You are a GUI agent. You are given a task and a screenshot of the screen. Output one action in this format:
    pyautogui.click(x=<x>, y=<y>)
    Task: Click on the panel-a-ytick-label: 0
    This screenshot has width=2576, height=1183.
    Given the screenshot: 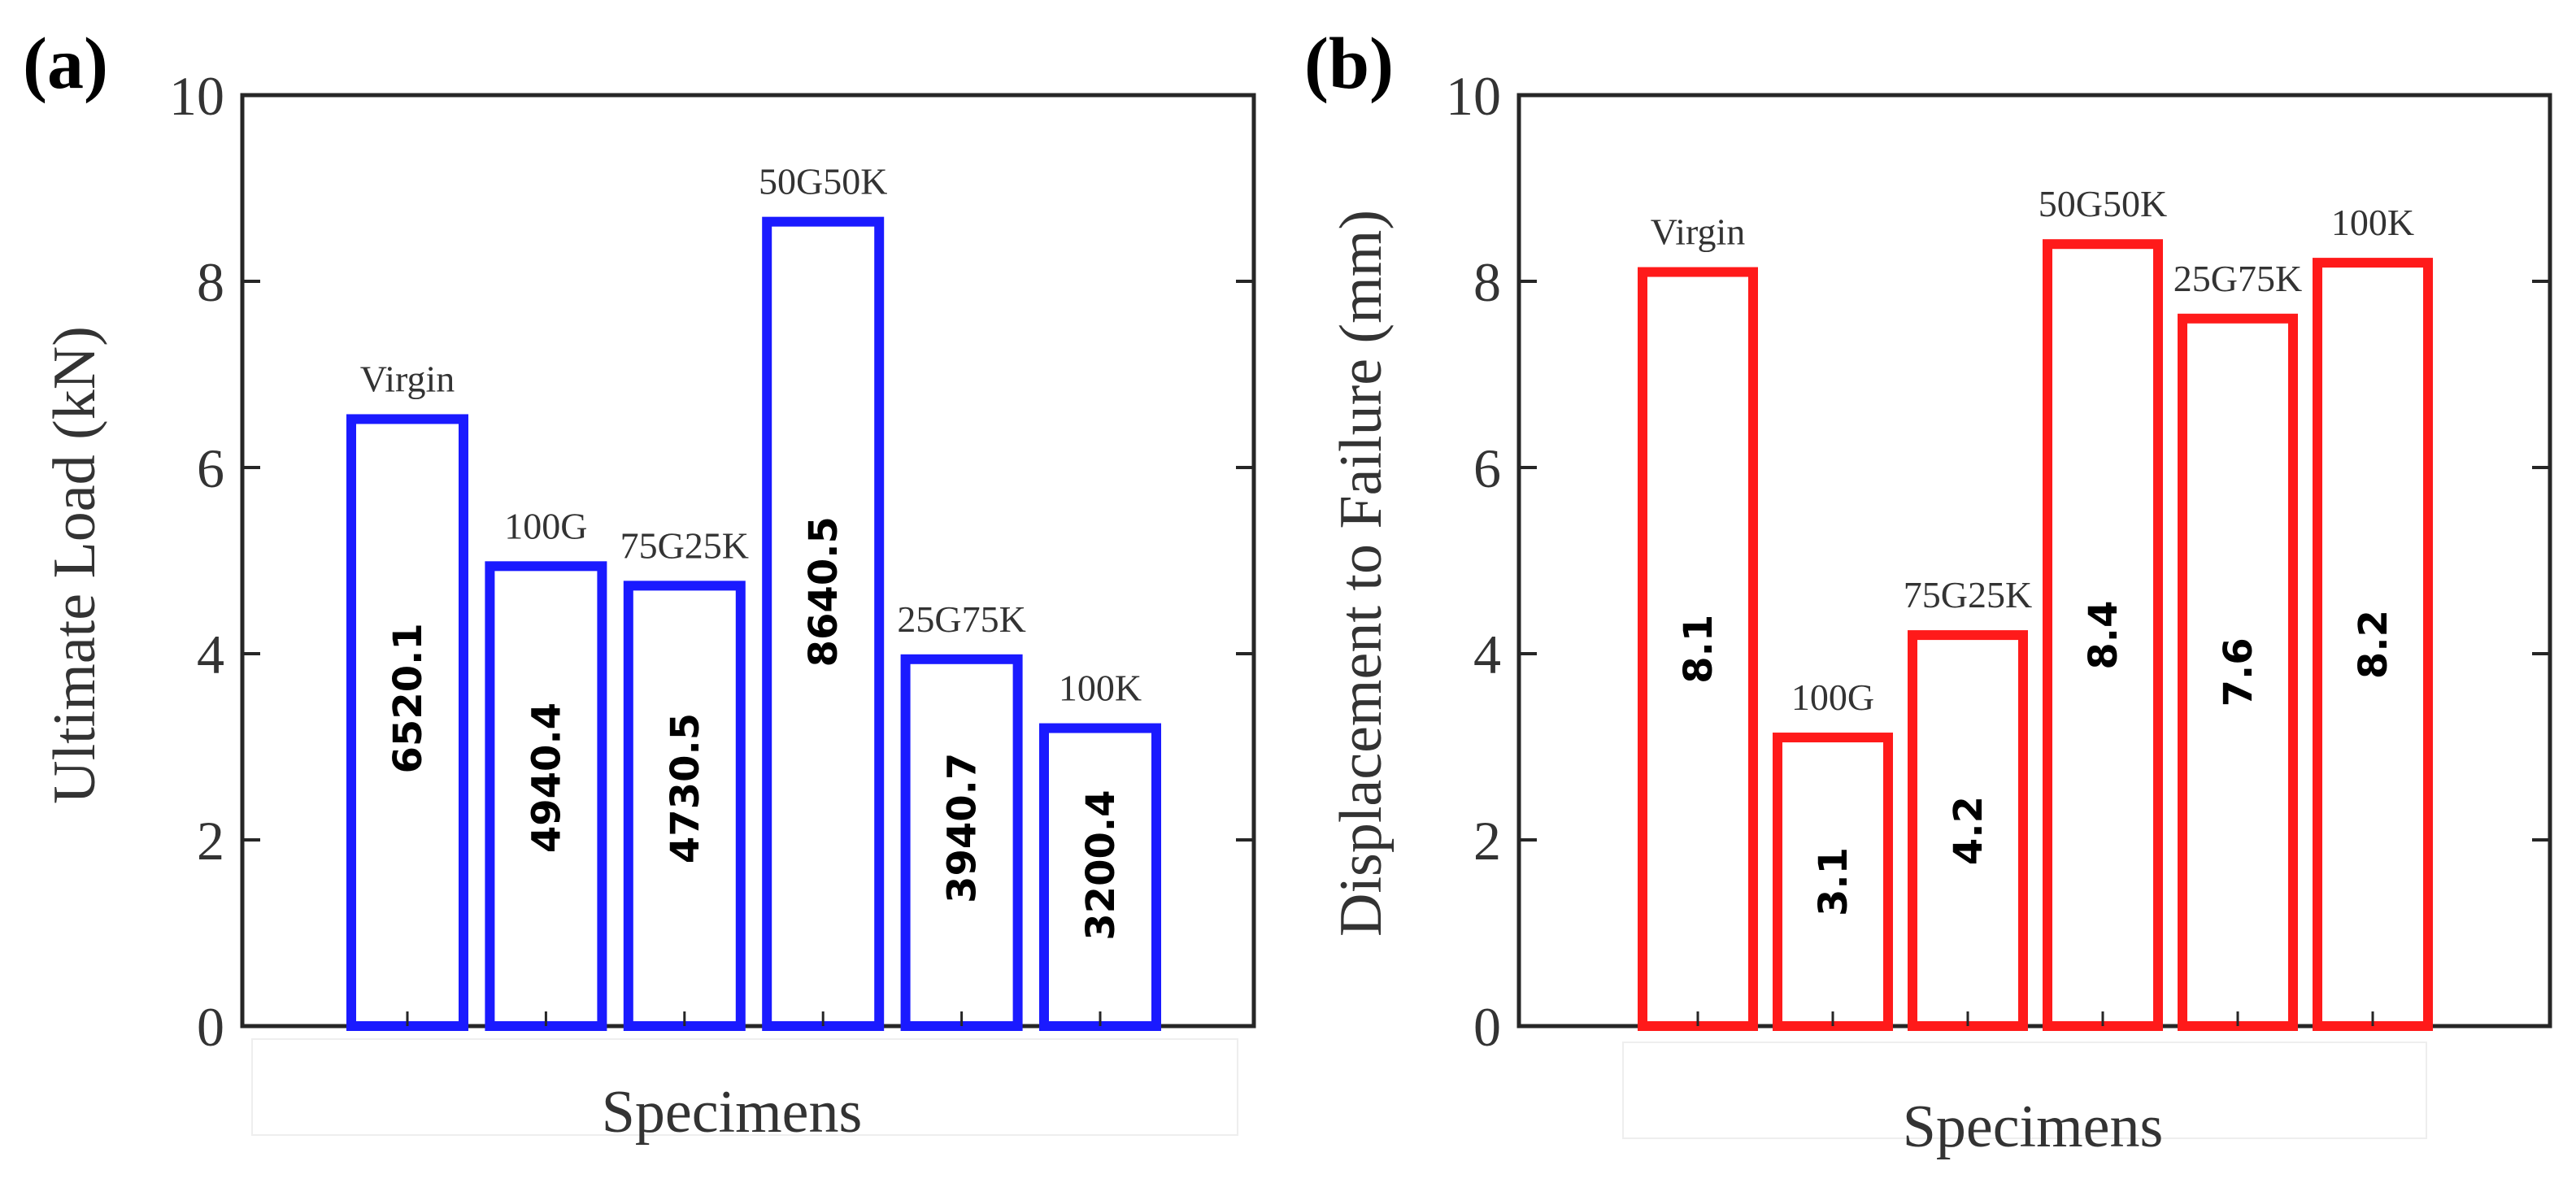 What is the action you would take?
    pyautogui.click(x=211, y=1027)
    